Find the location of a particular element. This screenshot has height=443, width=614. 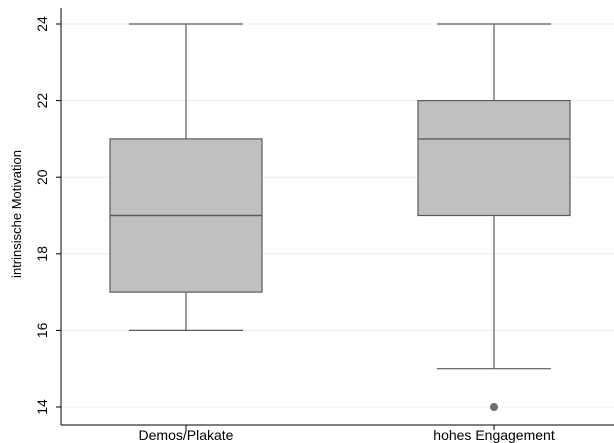

y-tick-label-20: 20 is located at coordinates (42, 177).